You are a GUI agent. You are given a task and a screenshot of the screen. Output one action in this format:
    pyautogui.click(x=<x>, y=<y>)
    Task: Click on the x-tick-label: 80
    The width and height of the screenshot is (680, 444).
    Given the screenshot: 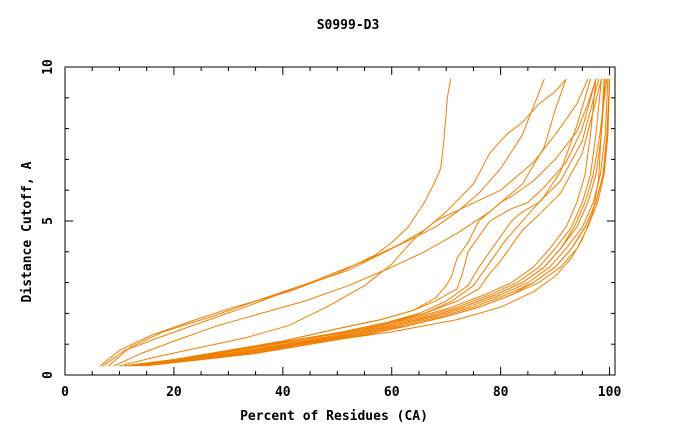 What is the action you would take?
    pyautogui.click(x=501, y=392)
    